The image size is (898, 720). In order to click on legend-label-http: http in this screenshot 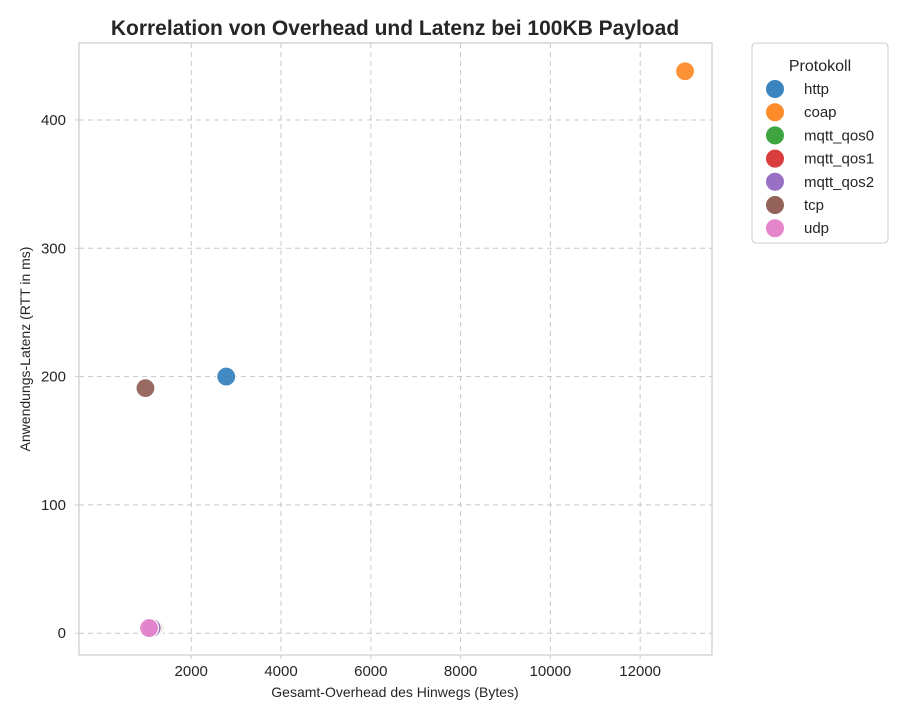, I will do `click(816, 89)`.